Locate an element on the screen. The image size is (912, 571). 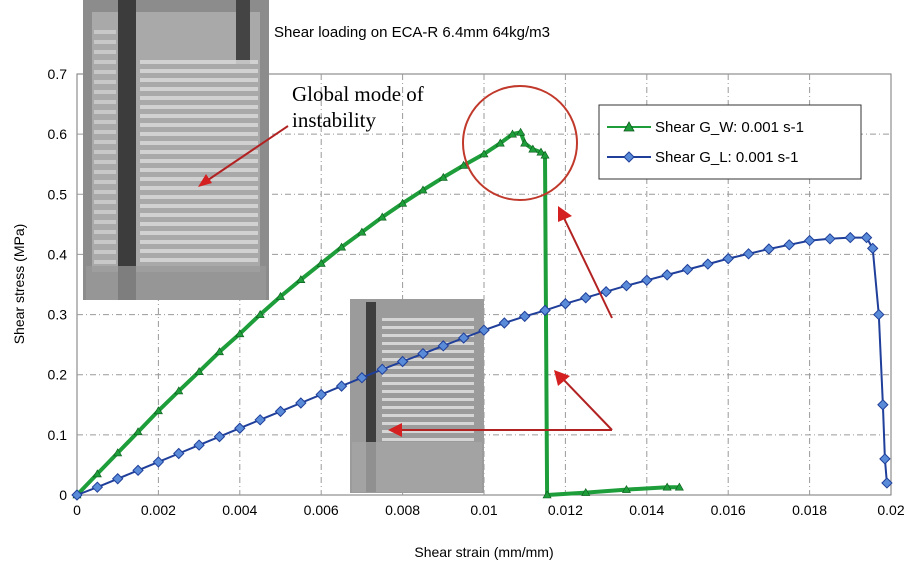
instability-highlight-circle is located at coordinates (520, 143).